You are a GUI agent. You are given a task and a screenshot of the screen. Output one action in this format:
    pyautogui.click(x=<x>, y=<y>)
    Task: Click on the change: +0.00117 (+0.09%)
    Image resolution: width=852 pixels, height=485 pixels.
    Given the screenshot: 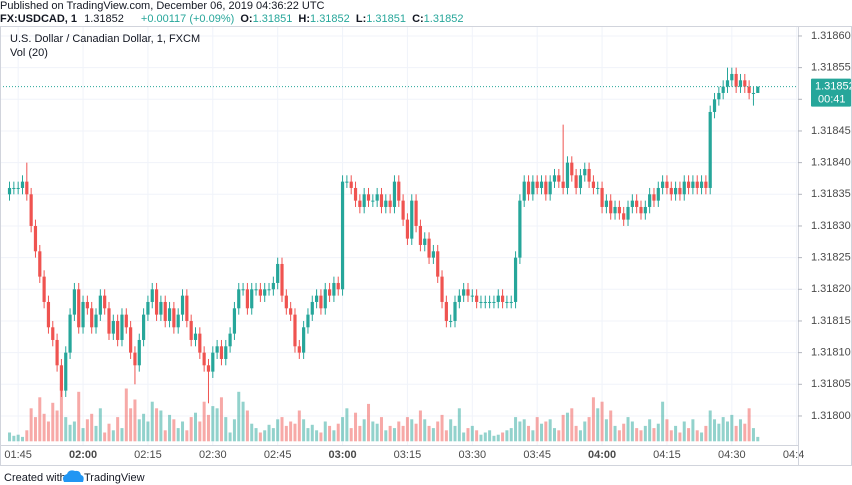 What is the action you would take?
    pyautogui.click(x=187, y=19)
    